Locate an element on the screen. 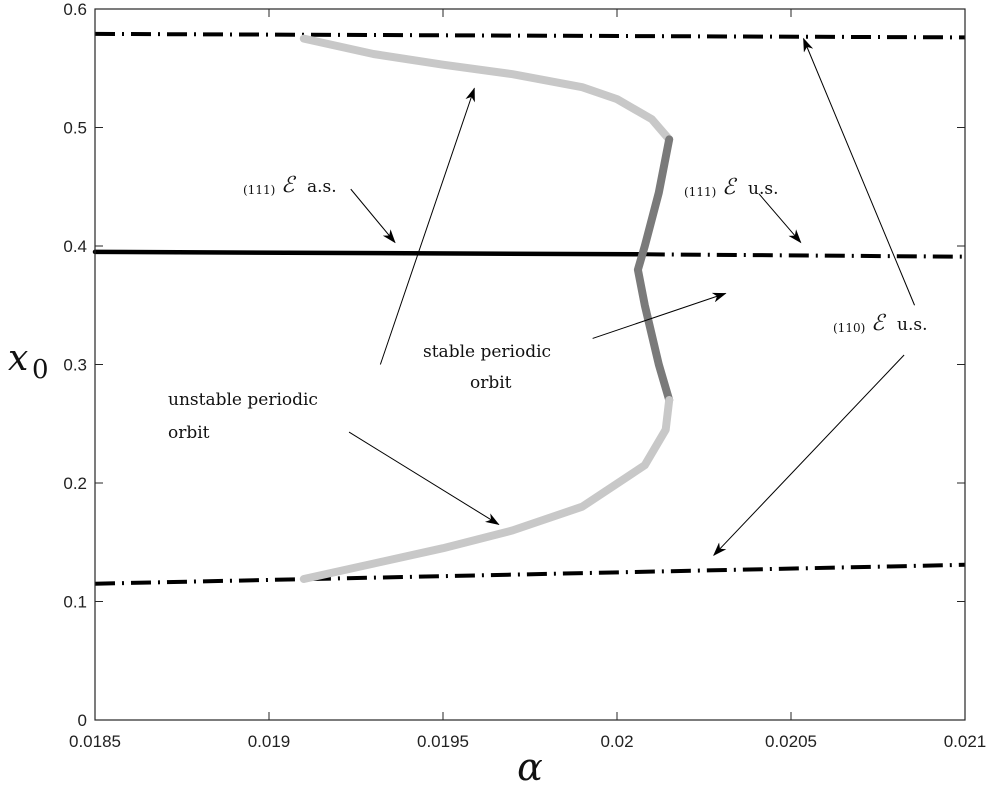 The height and width of the screenshot is (787, 995). y-axis-label: x 0 is located at coordinates (28, 361).